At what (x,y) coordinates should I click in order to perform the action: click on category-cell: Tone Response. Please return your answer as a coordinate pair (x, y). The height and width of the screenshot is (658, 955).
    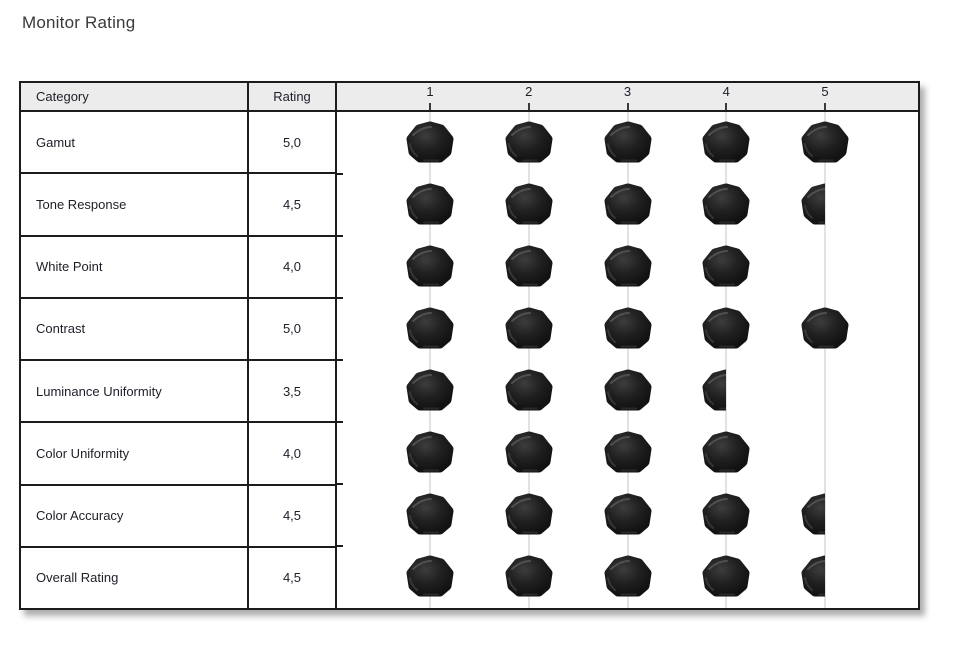
    Looking at the image, I should click on (134, 205).